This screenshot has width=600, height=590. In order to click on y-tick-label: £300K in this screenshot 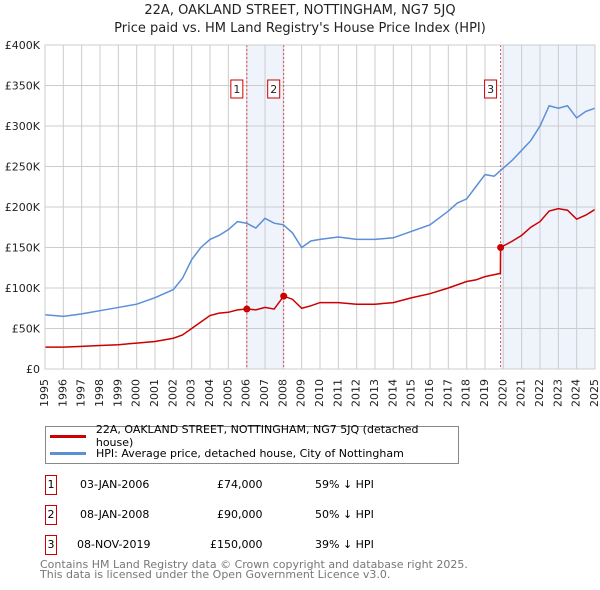, I will do `click(23, 126)`.